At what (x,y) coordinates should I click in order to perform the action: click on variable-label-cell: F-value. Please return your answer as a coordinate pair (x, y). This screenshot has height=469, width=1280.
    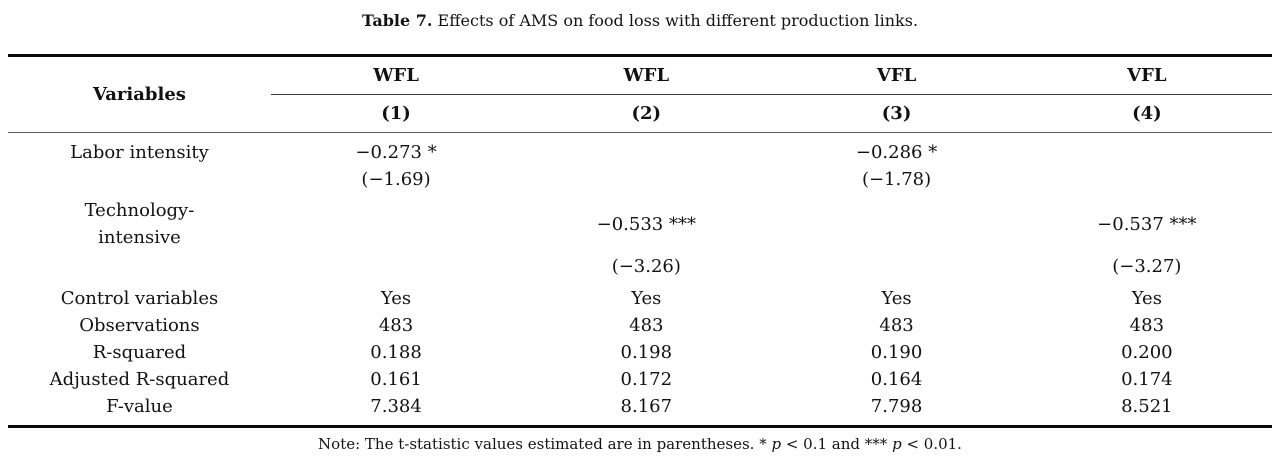
    Looking at the image, I should click on (139, 406).